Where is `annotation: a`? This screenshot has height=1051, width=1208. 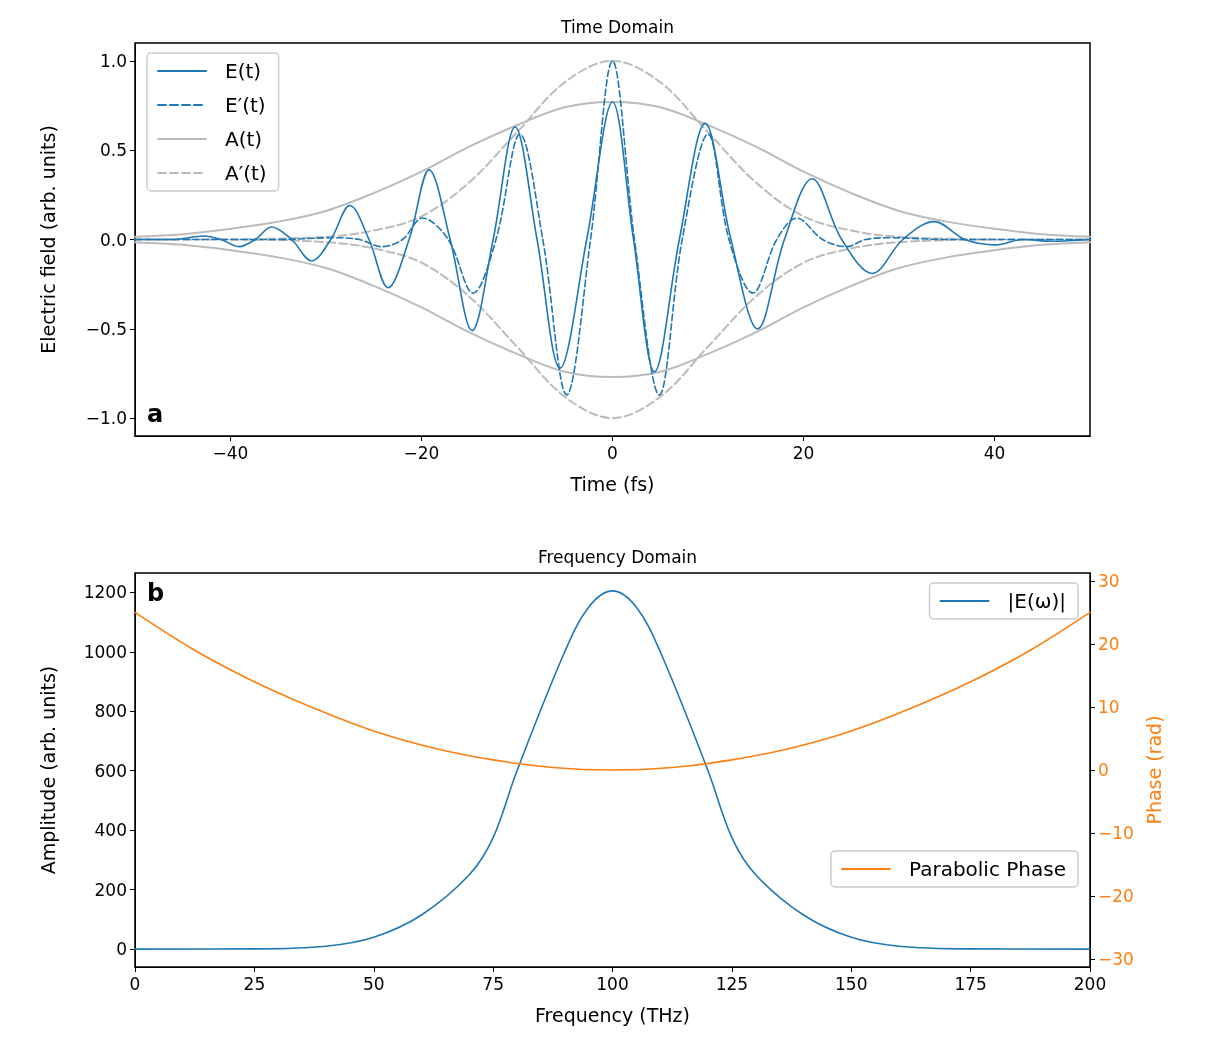
annotation: a is located at coordinates (155, 414).